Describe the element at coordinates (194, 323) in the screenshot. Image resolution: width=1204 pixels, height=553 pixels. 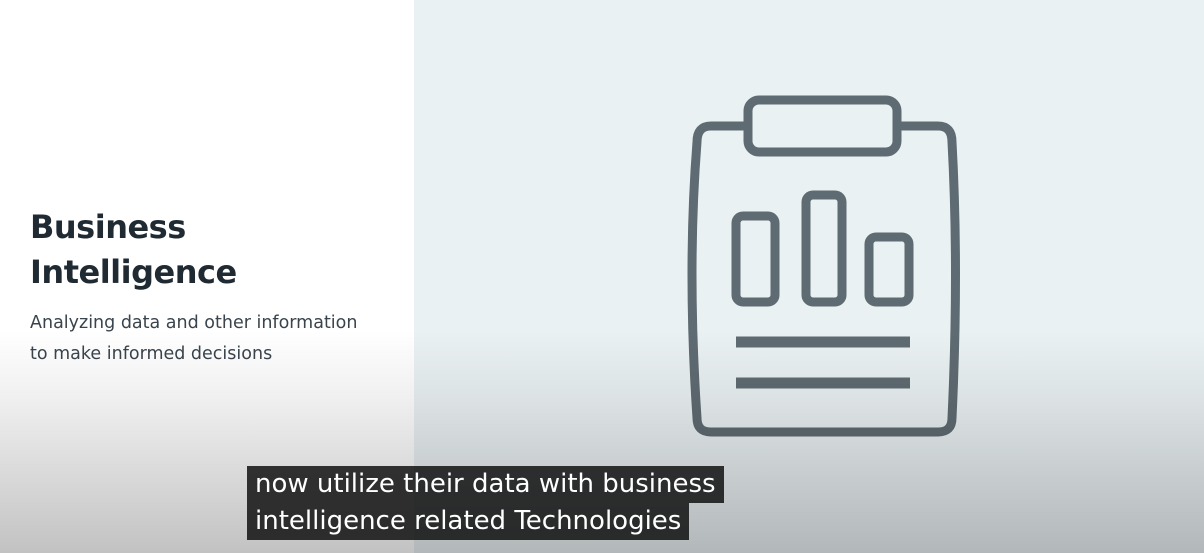
I see `slide-subtitle-line-1: Analyzing data and other information` at that location.